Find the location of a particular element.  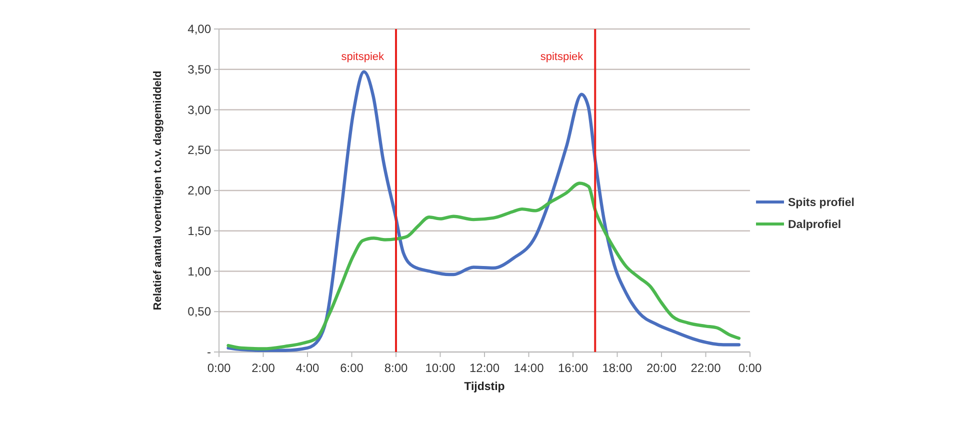

x-axis-title: Tijdstip is located at coordinates (484, 387).